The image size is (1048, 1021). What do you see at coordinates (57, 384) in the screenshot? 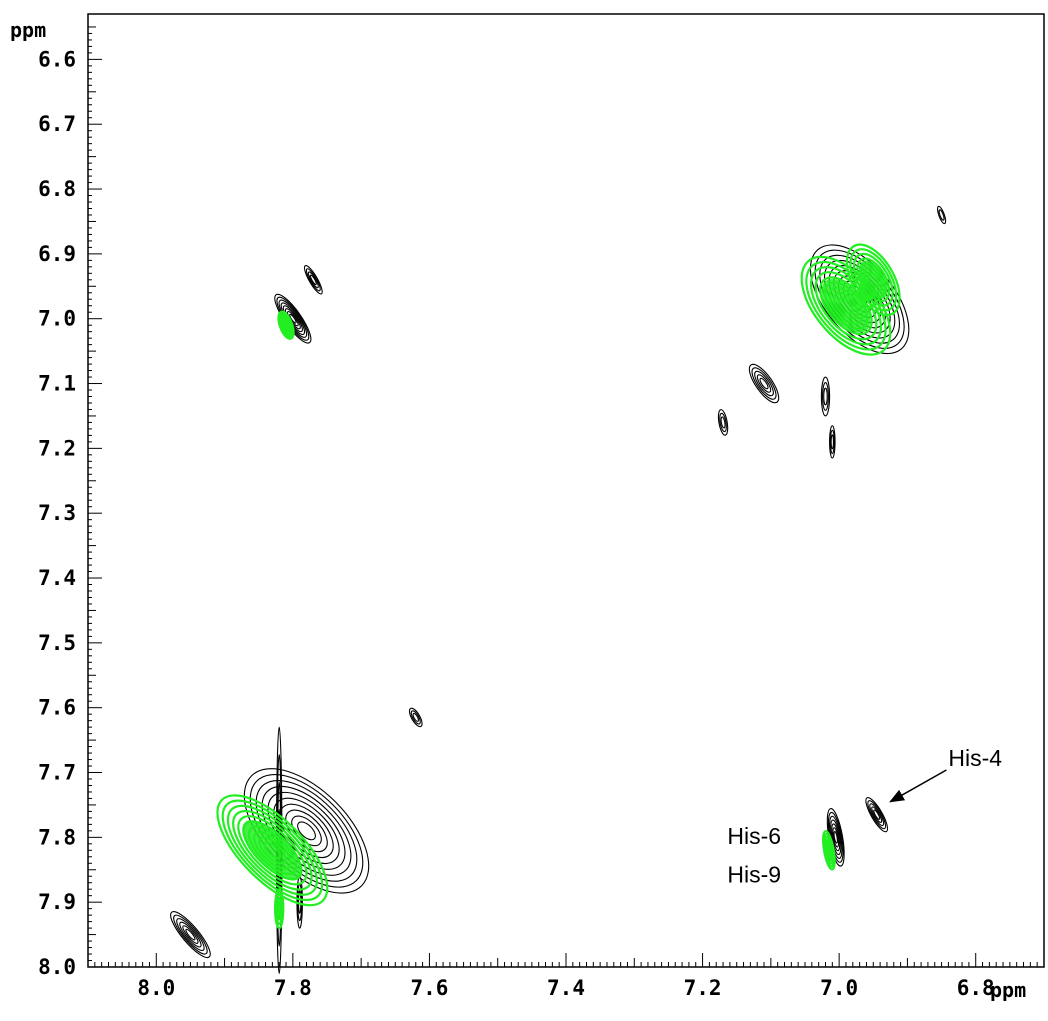
I see `y-tick-label: 7.1` at bounding box center [57, 384].